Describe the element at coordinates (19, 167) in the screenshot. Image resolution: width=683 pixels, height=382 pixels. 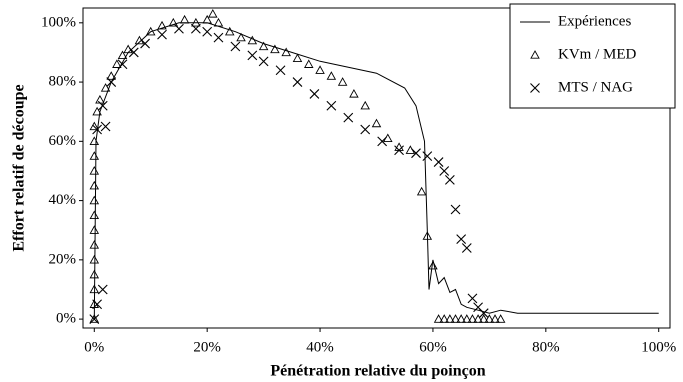
I see `y-axis-title: Effort relatif de découpe` at that location.